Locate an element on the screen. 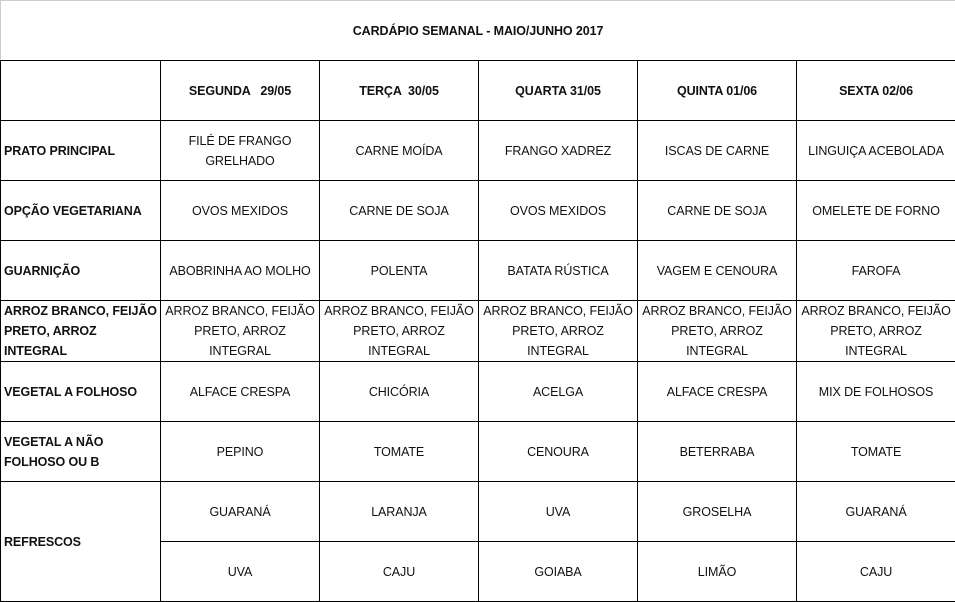 This screenshot has height=602, width=955. empty-header-cell is located at coordinates (81, 91).